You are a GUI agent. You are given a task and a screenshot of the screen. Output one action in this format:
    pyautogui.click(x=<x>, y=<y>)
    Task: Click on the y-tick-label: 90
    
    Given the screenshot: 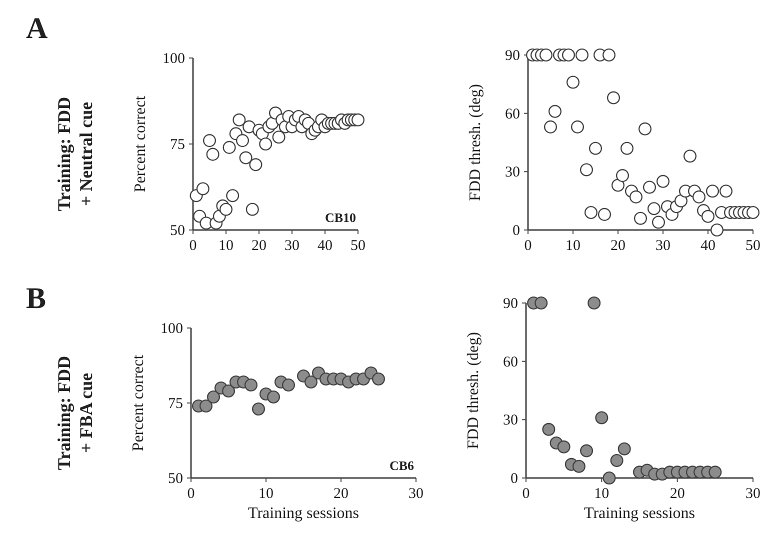 What is the action you would take?
    pyautogui.click(x=512, y=56)
    